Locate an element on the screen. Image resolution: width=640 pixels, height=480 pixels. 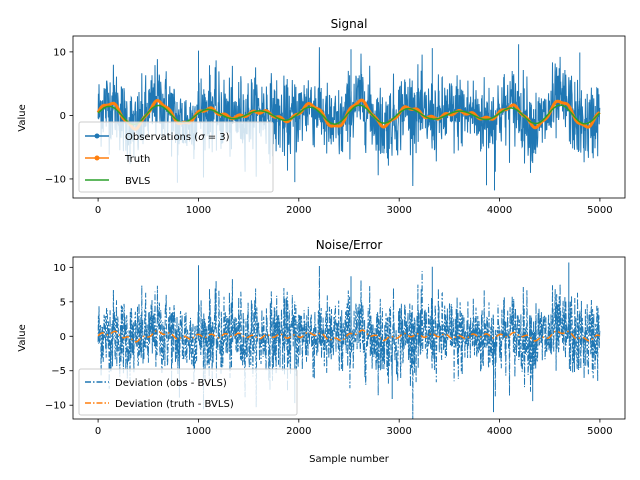
signal-legend: Observations (σ = 3) Truth BVLS is located at coordinates (176, 157).